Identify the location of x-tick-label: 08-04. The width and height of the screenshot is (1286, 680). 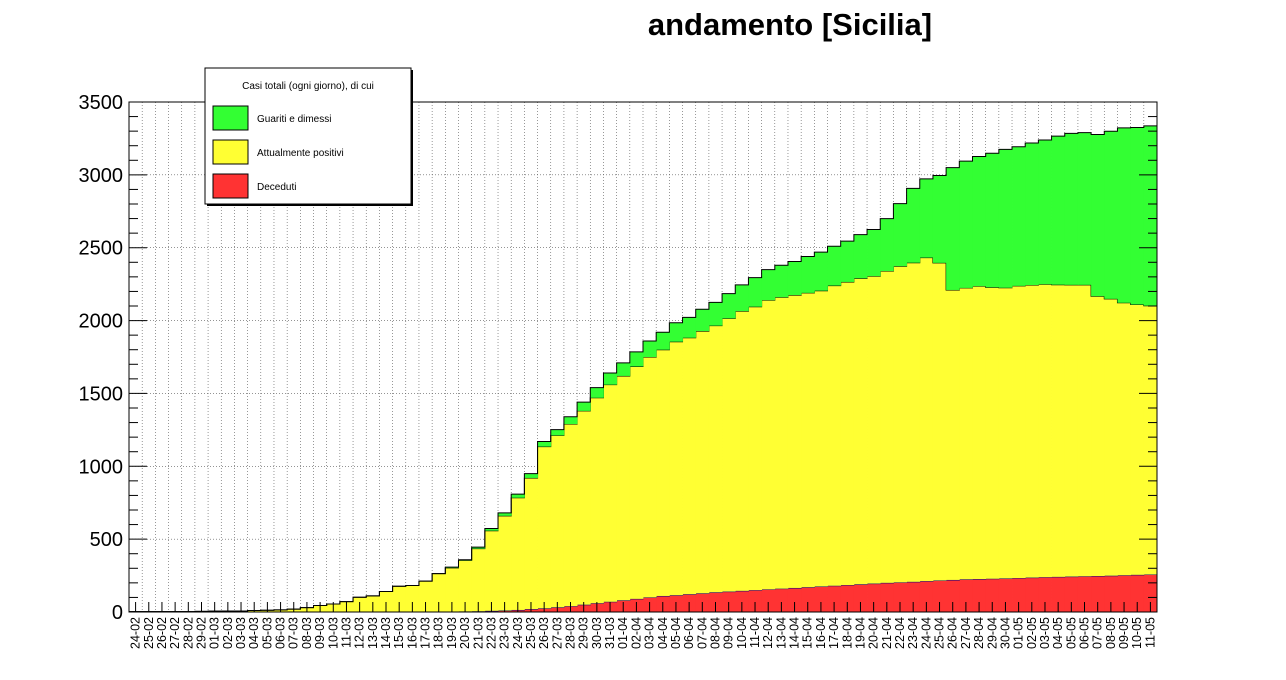
(715, 633).